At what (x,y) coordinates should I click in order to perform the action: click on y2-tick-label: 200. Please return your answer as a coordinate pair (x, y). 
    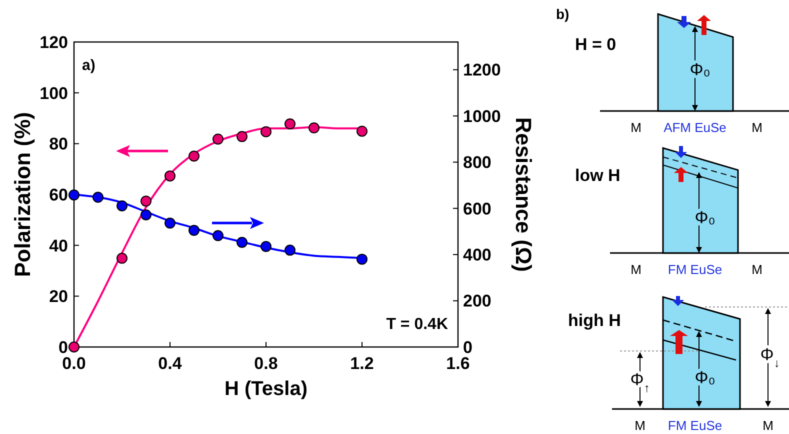
    Looking at the image, I should click on (477, 301).